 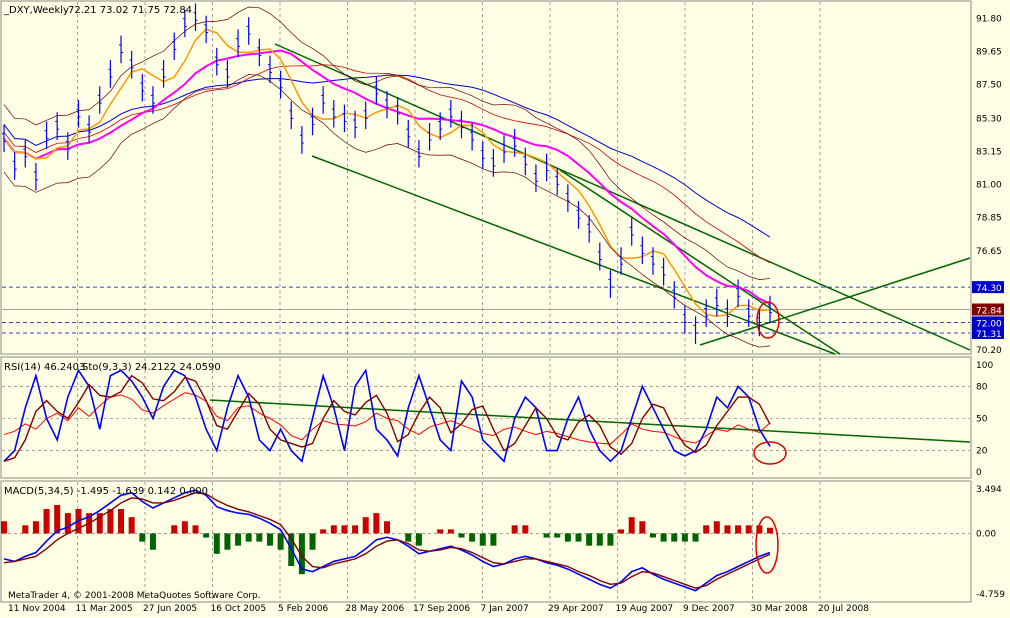 What do you see at coordinates (843, 609) in the screenshot?
I see `date-tick-label: 20 Jul 2008` at bounding box center [843, 609].